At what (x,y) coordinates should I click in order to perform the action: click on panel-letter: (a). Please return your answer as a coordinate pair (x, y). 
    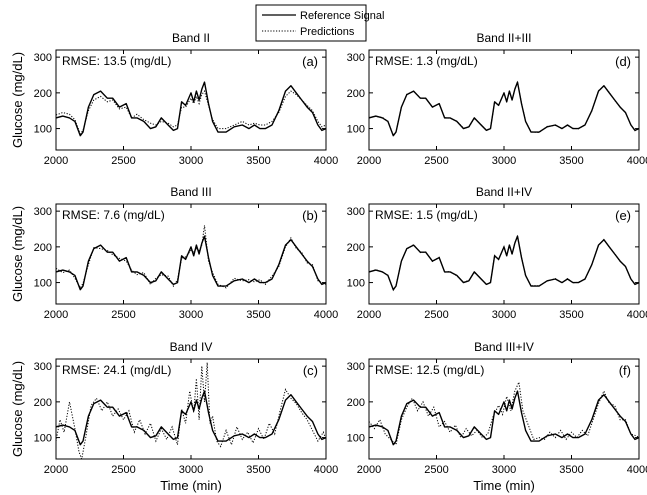
    Looking at the image, I should click on (310, 61).